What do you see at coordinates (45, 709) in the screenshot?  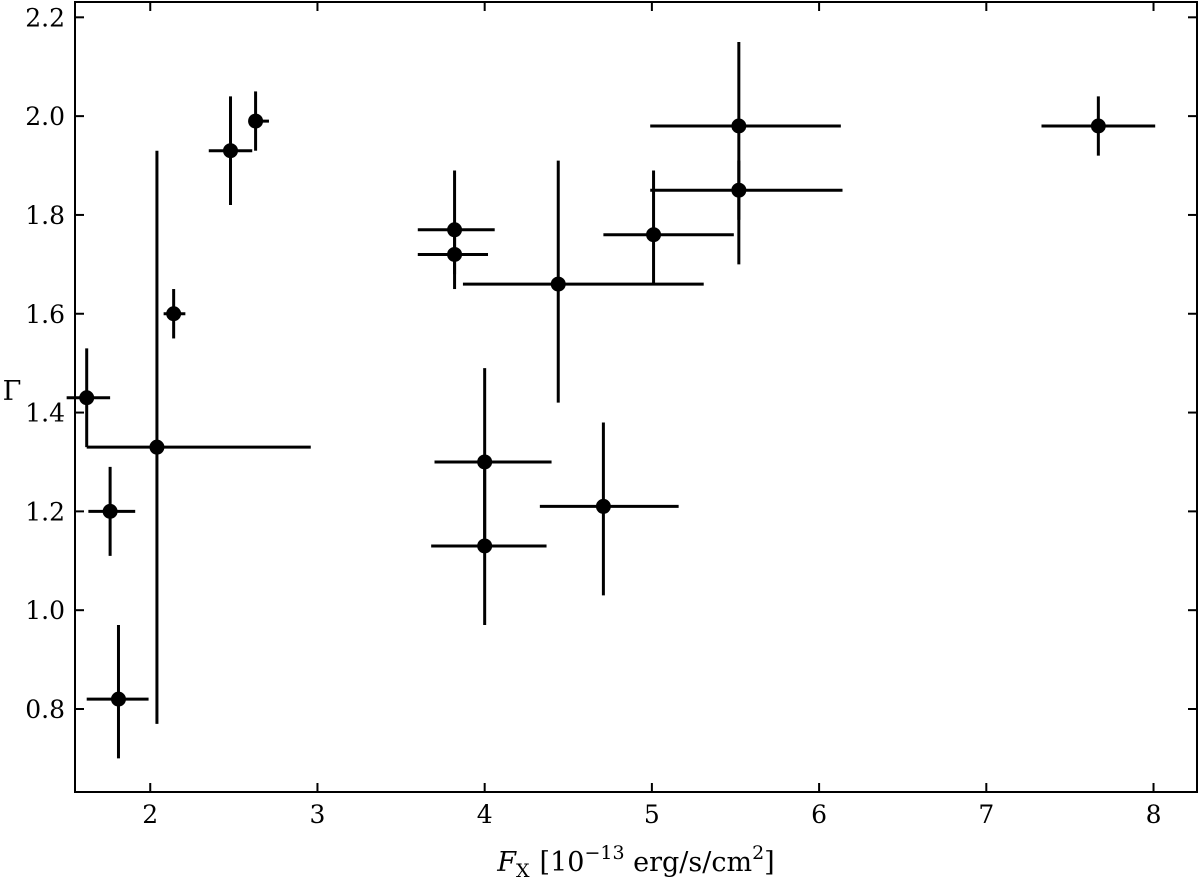 I see `y-tick-label: 0.8` at bounding box center [45, 709].